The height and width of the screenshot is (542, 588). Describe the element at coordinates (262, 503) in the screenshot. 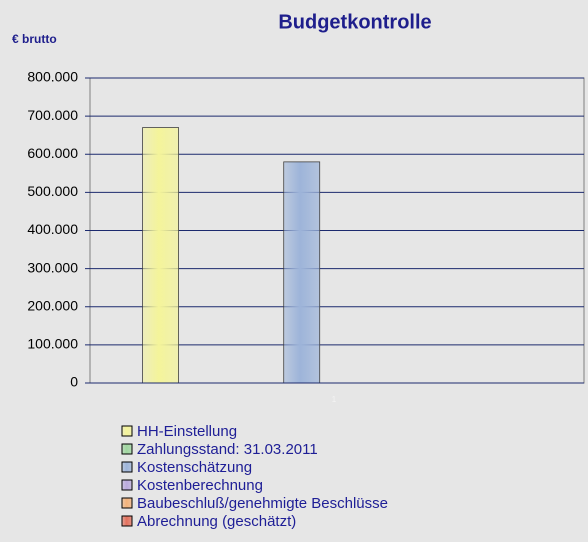

I see `legend-label: Baubeschluß/genehmigte Beschlüsse` at that location.